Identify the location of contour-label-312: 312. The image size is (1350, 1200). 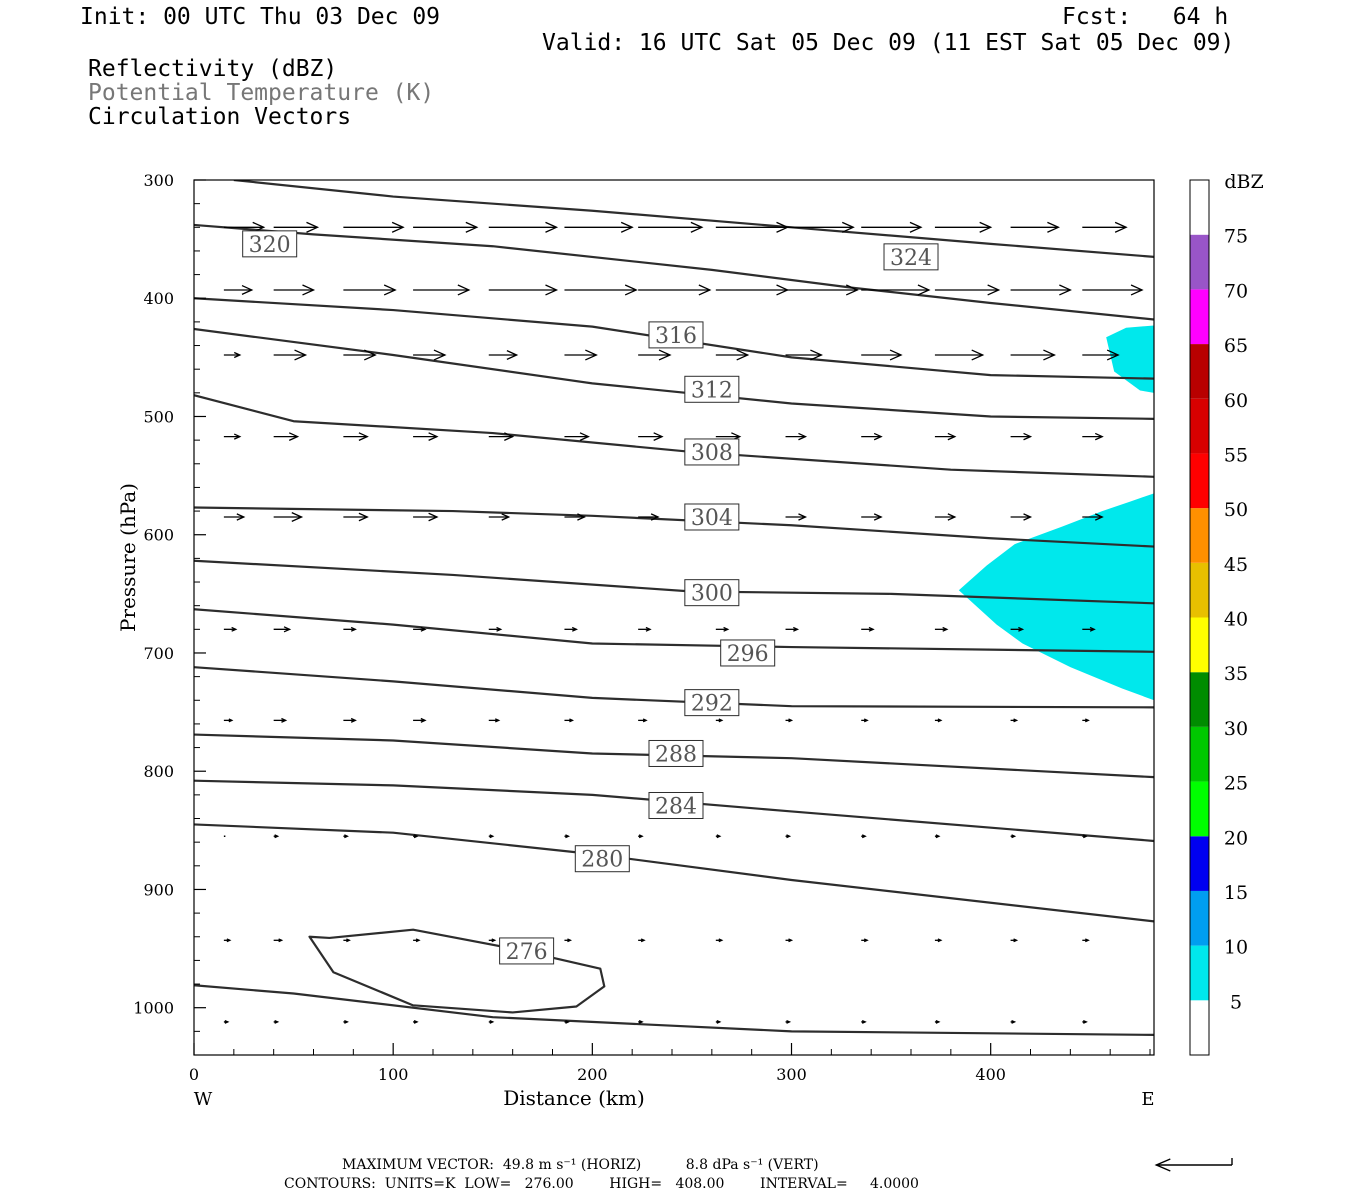
(712, 390).